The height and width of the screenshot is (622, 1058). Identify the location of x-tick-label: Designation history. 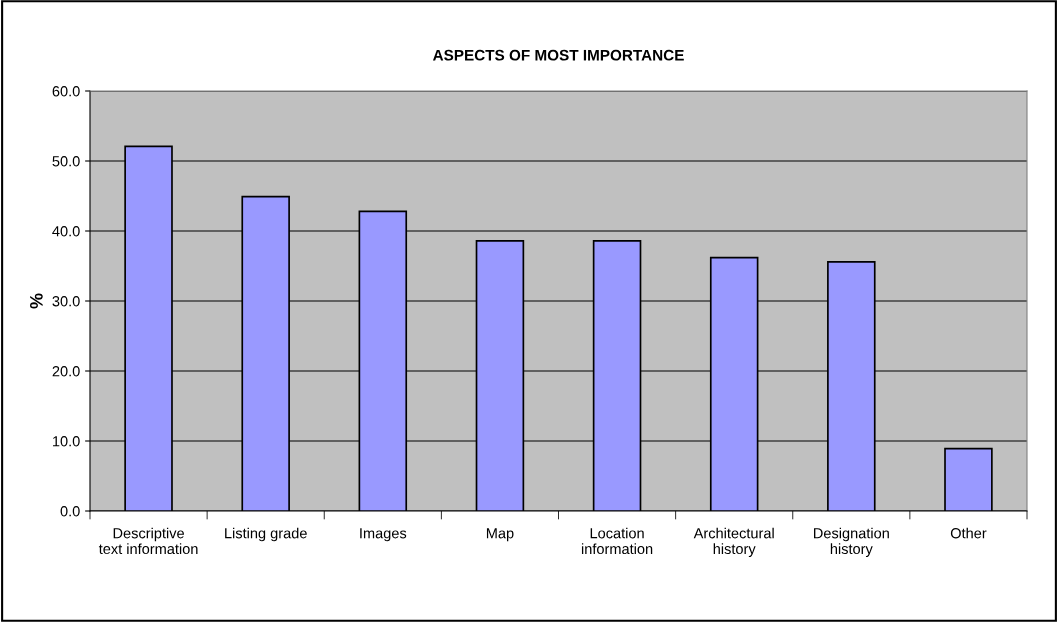
(851, 542).